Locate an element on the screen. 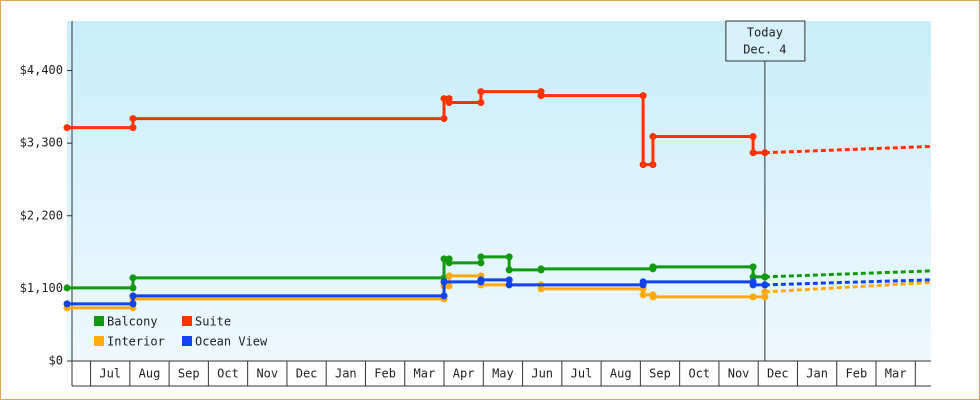  today-label: Today is located at coordinates (765, 33).